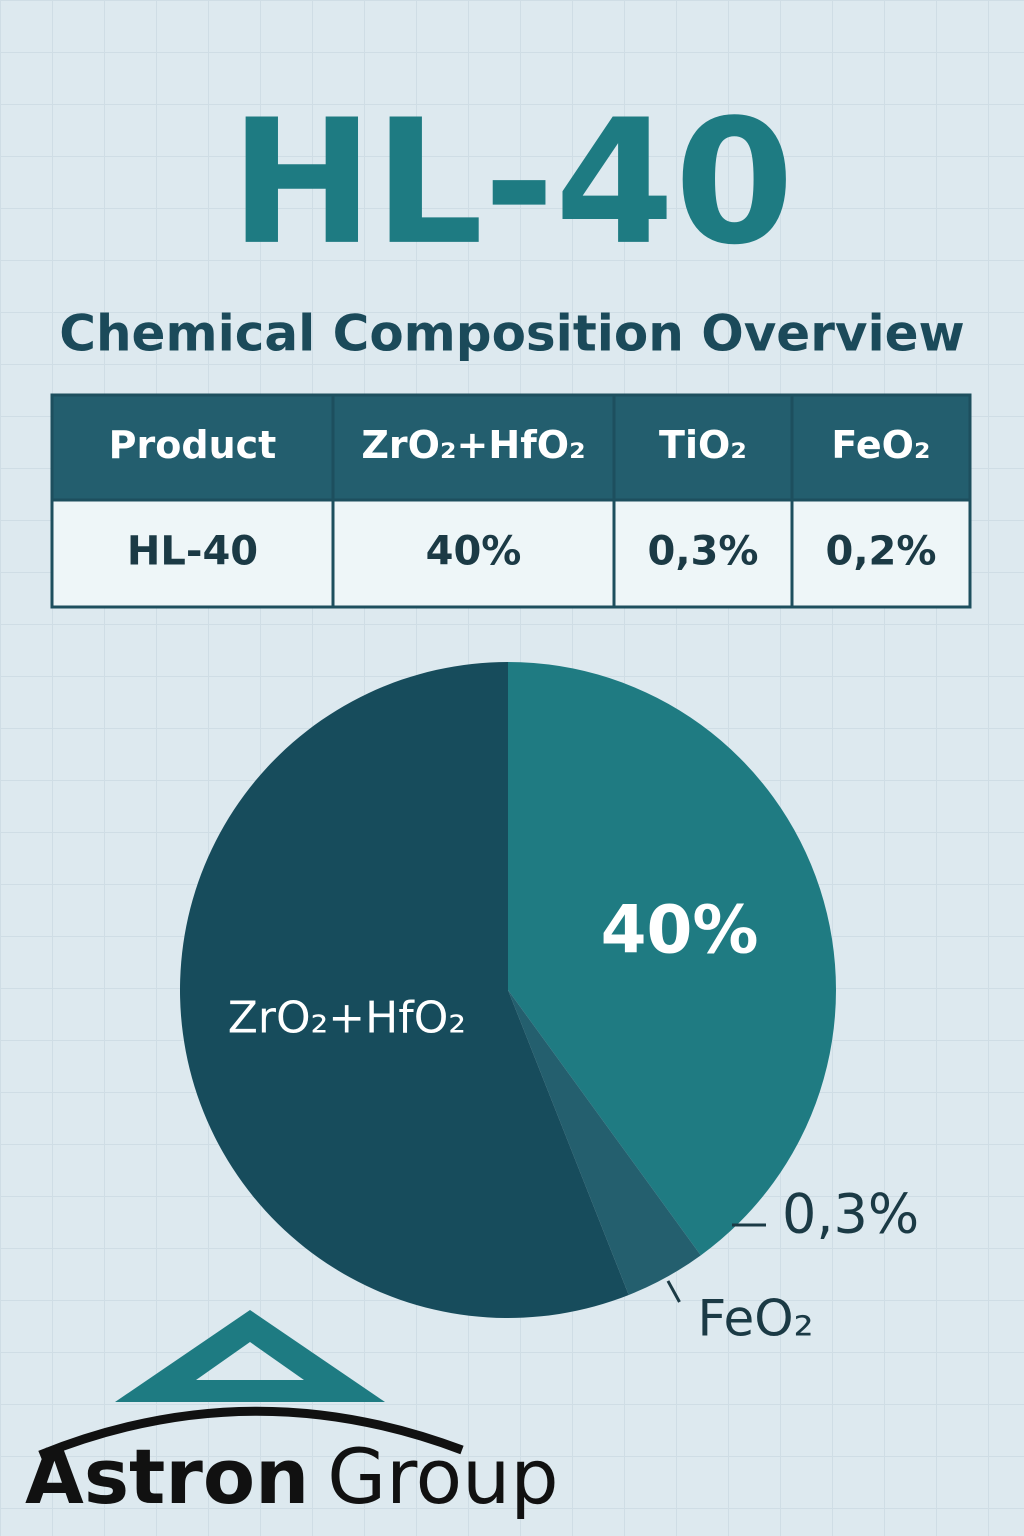 This screenshot has height=1536, width=1024. What do you see at coordinates (167, 1476) in the screenshot?
I see `logo-word: Astron` at bounding box center [167, 1476].